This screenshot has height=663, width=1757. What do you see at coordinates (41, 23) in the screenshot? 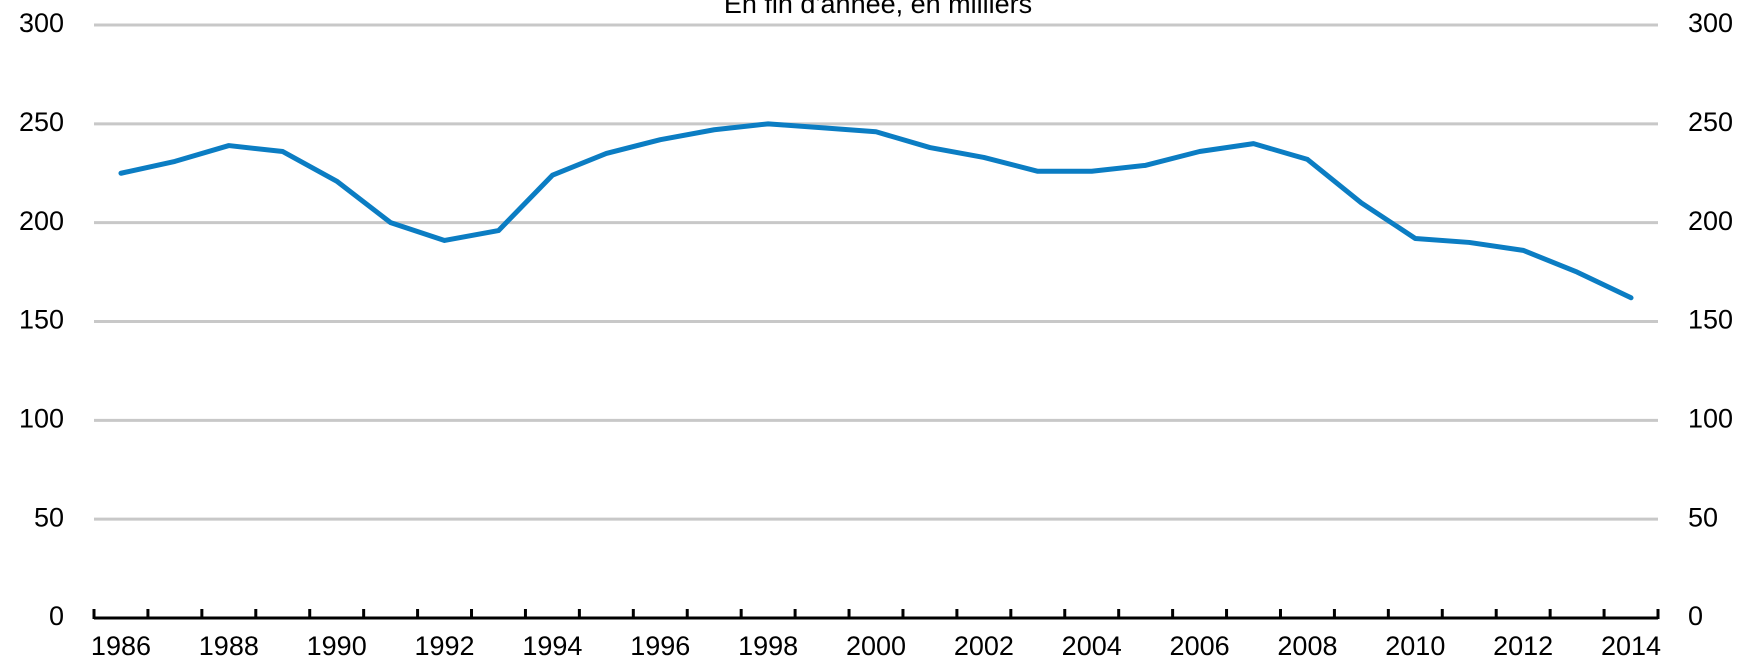
I see `y-tick-label: 300` at bounding box center [41, 23].